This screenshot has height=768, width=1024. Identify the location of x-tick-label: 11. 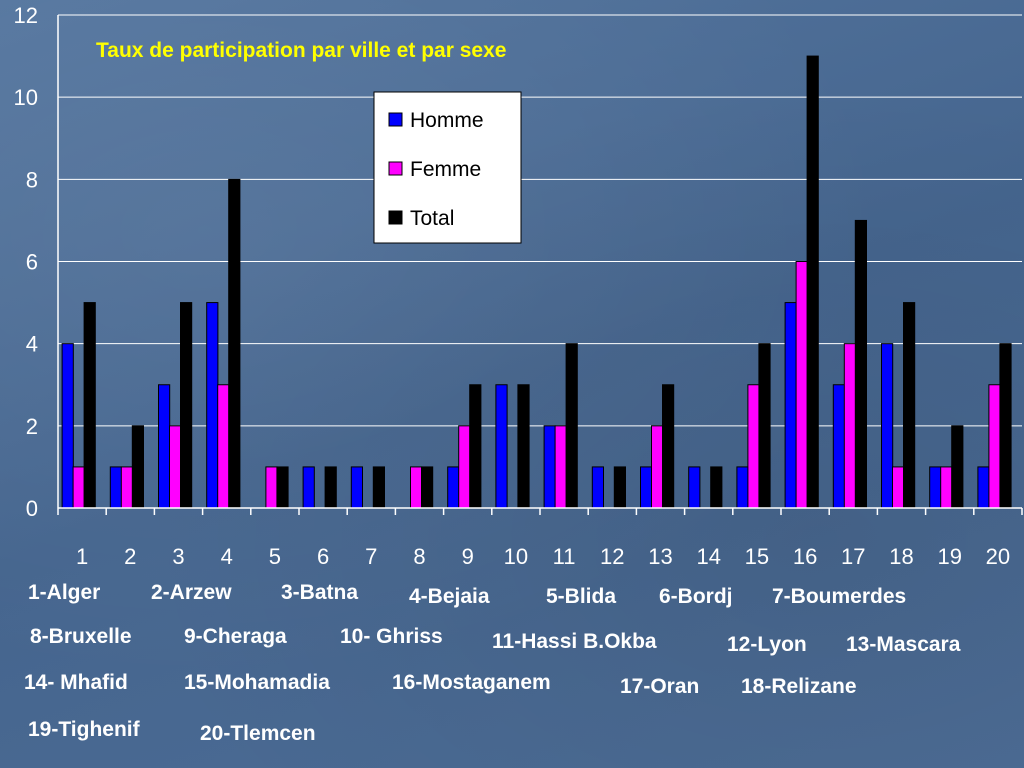
(564, 556).